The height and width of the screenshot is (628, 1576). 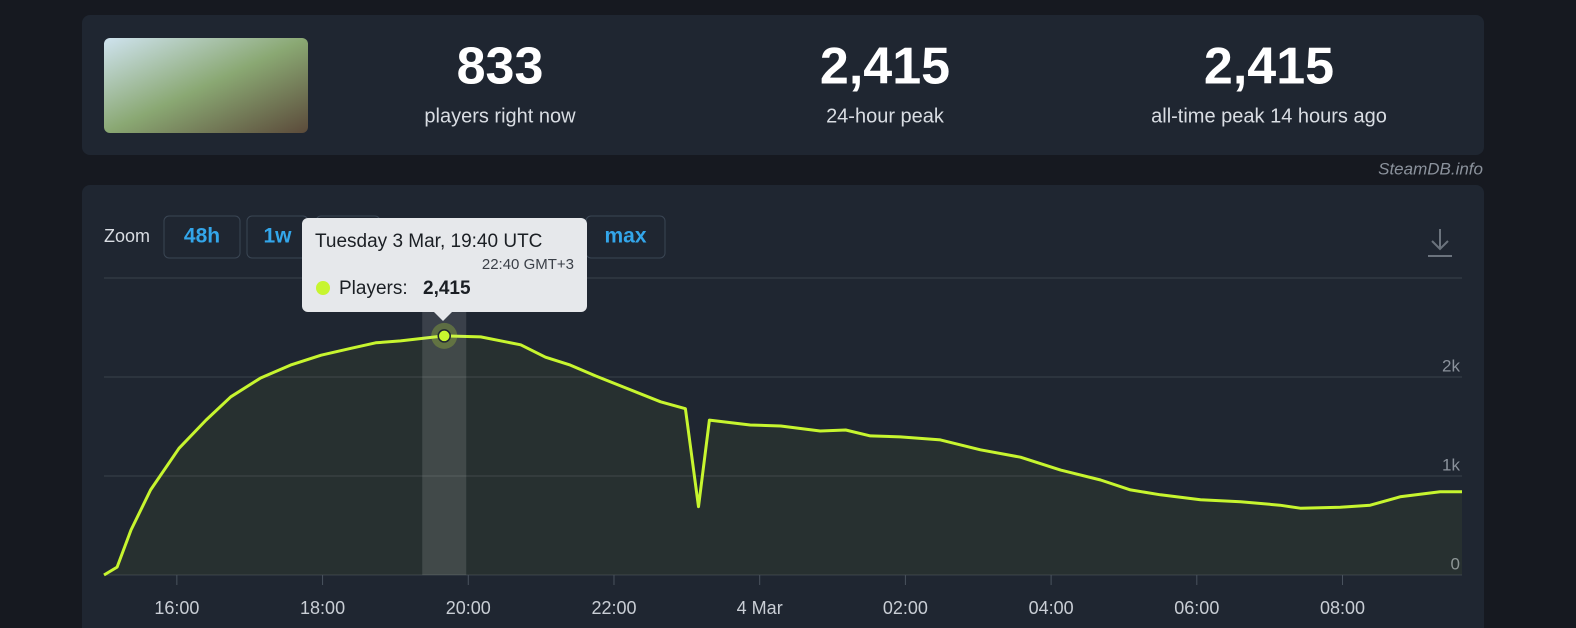 What do you see at coordinates (323, 288) in the screenshot?
I see `tooltip-swatch` at bounding box center [323, 288].